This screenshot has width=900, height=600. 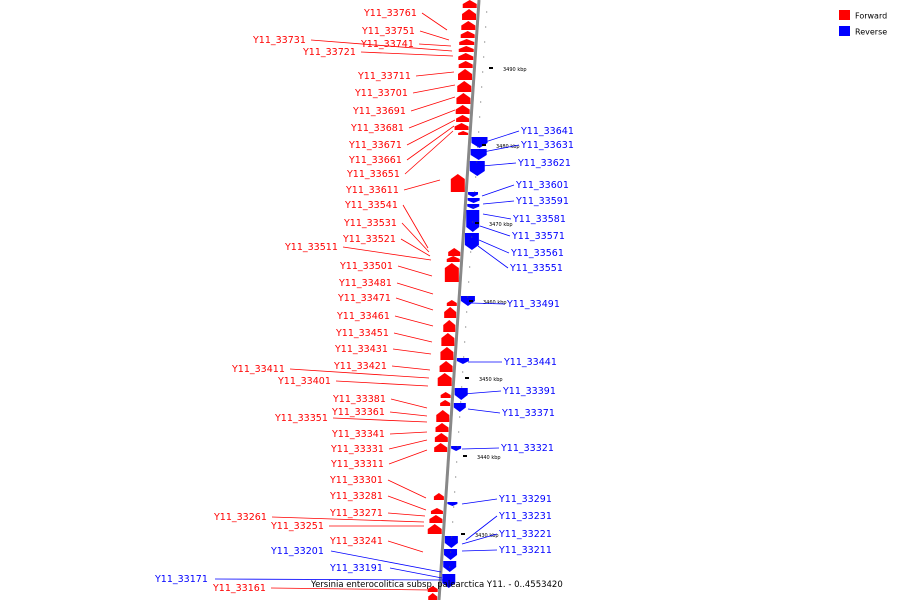 I want to click on gene-label: Y11_33311, so click(x=357, y=464).